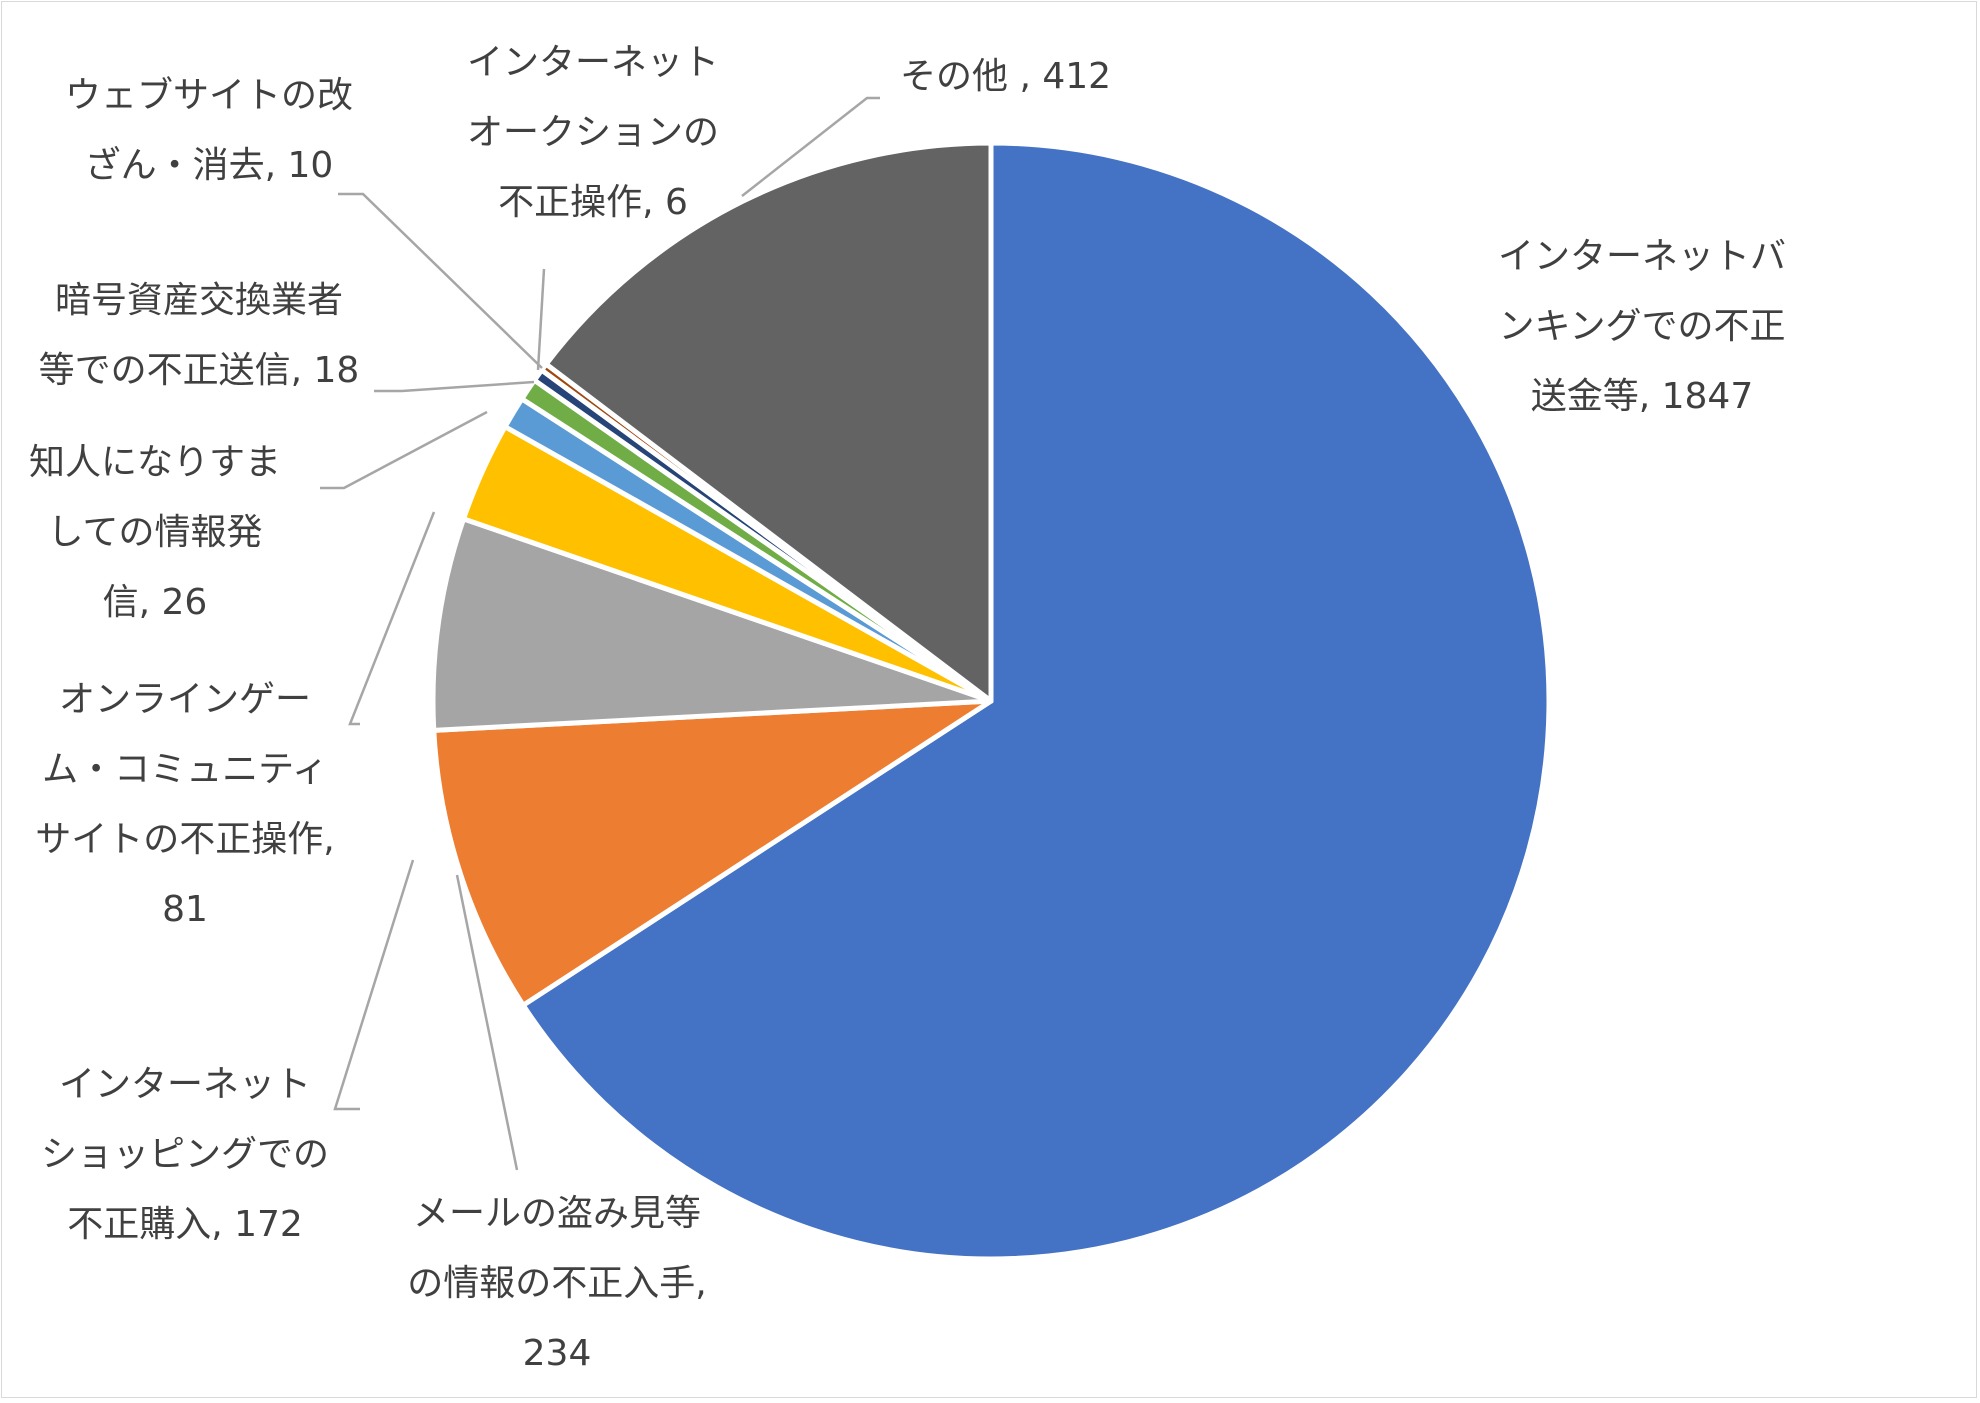 This screenshot has width=1980, height=1403. What do you see at coordinates (487, 1022) in the screenshot?
I see `label-email-snooping-leader-line` at bounding box center [487, 1022].